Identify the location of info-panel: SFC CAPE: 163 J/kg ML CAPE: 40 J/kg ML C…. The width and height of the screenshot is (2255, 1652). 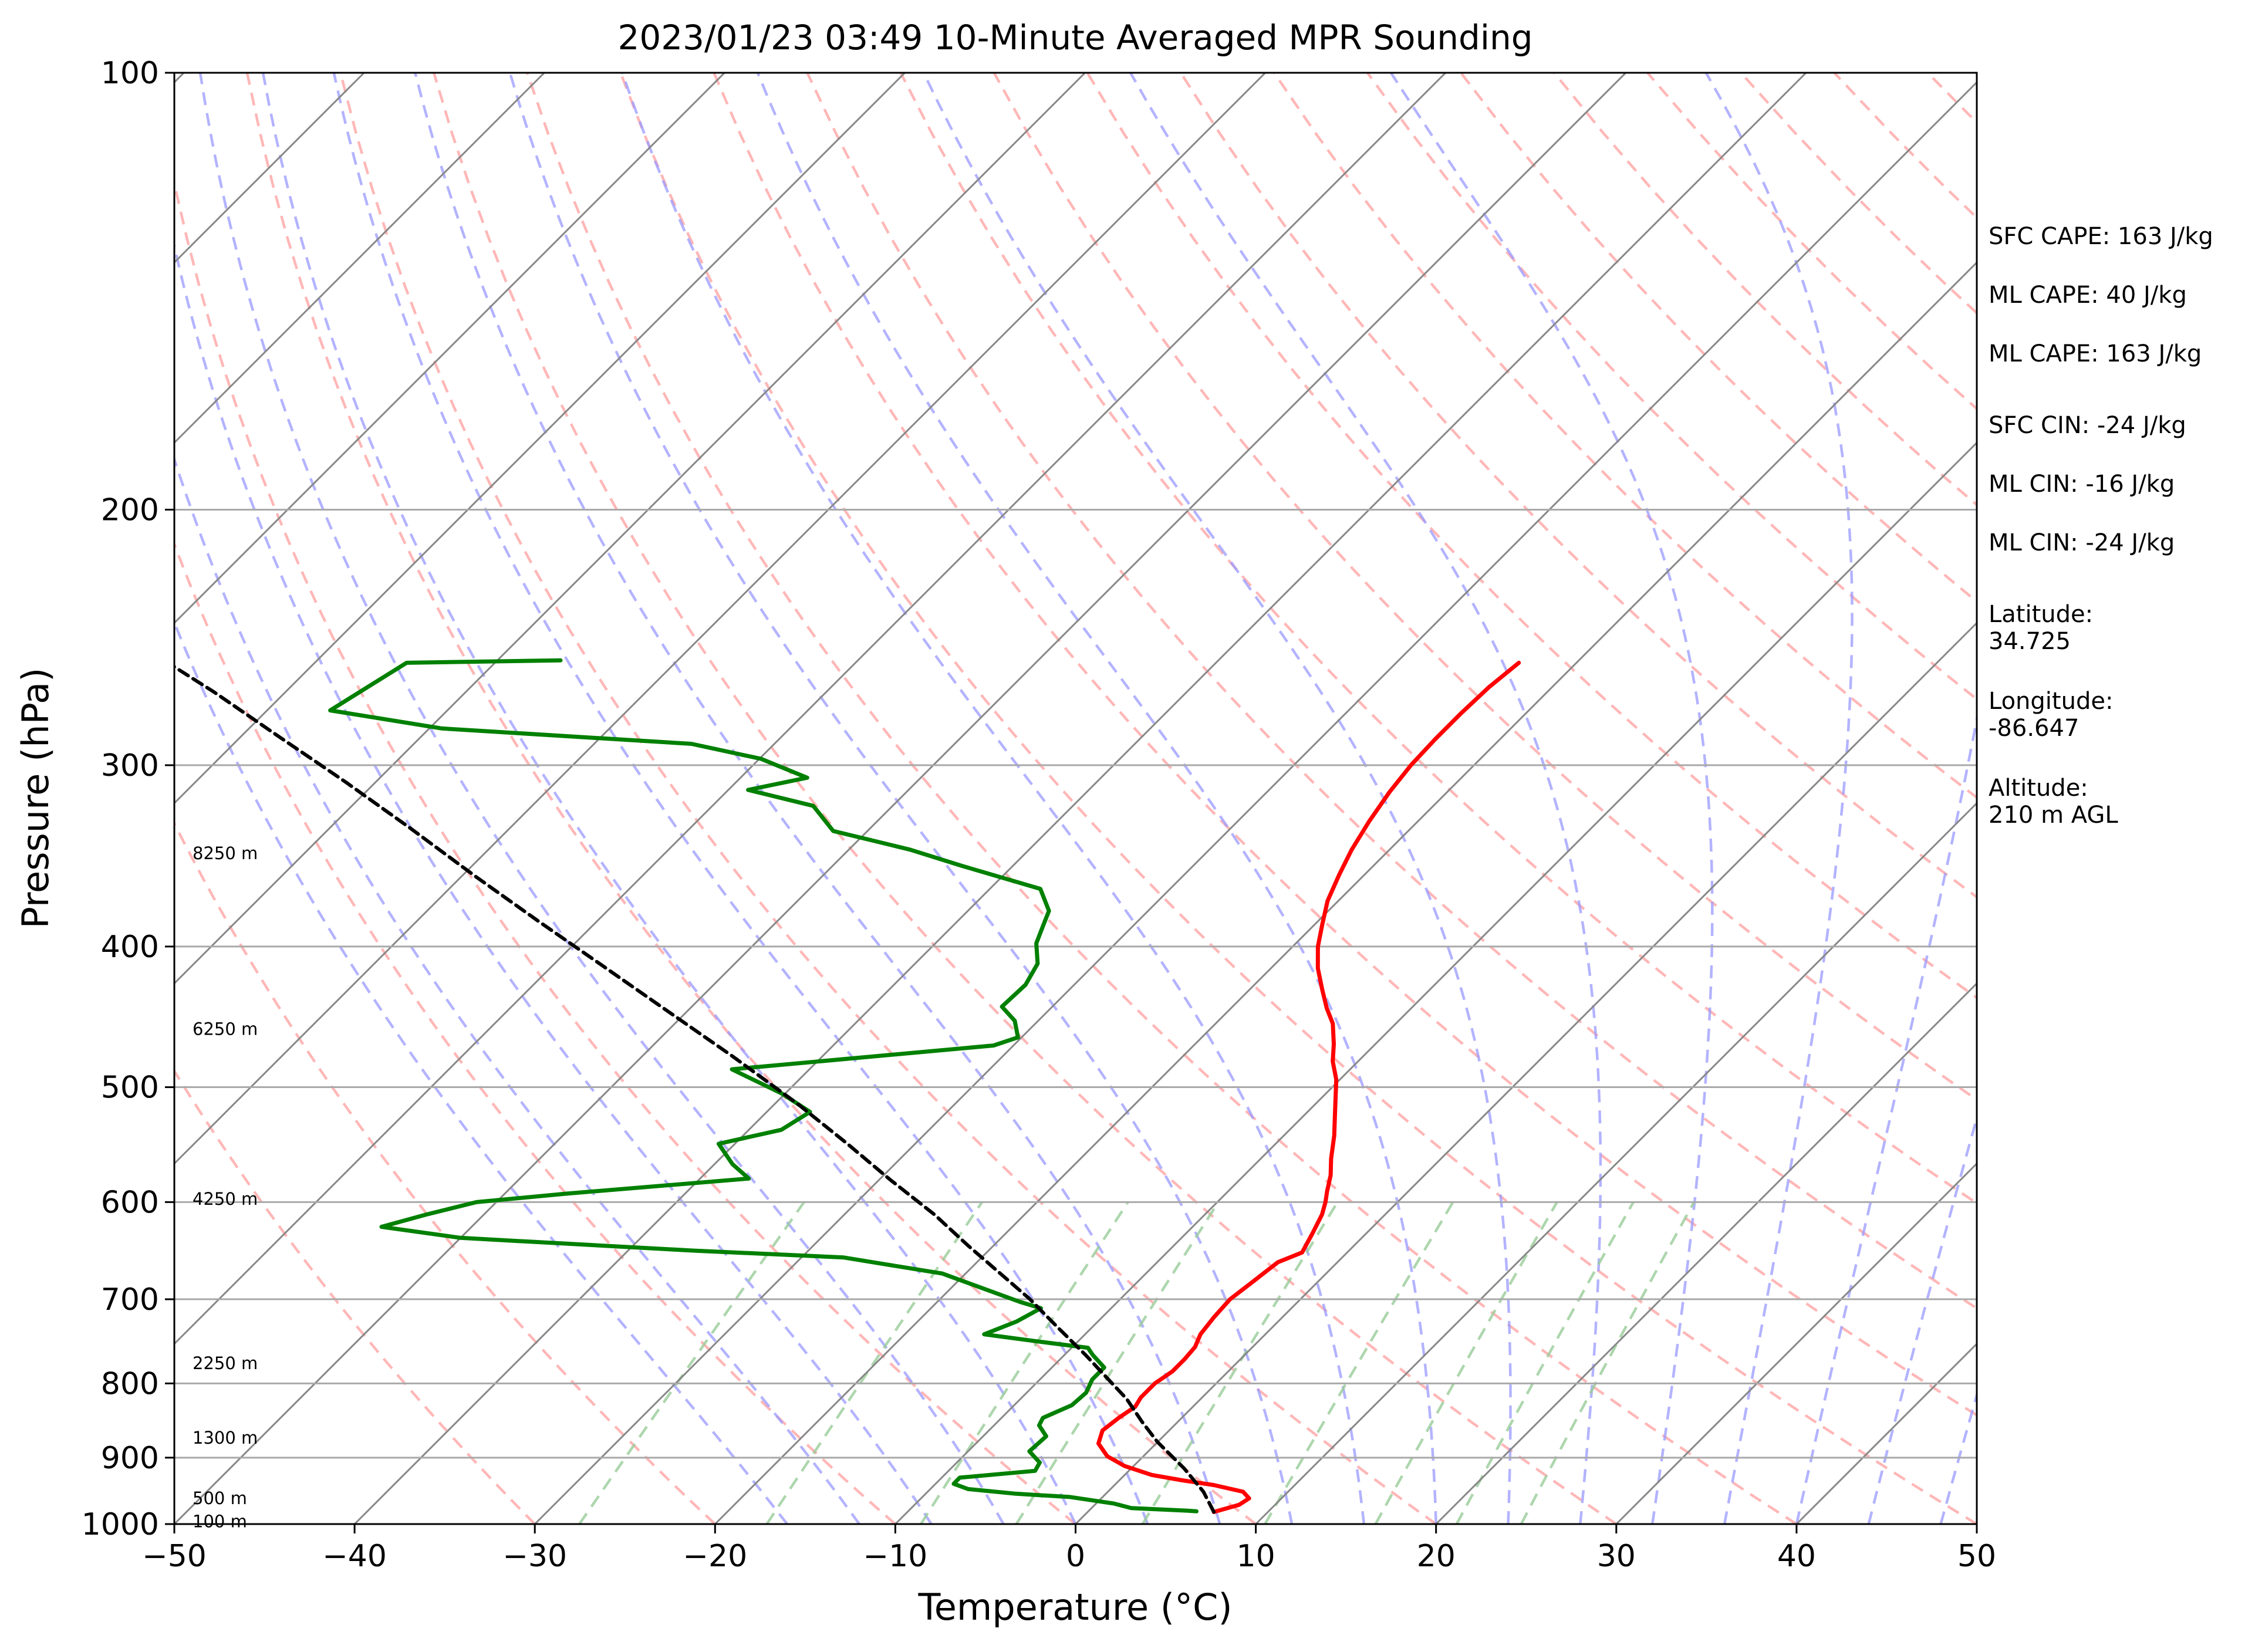
(2101, 526).